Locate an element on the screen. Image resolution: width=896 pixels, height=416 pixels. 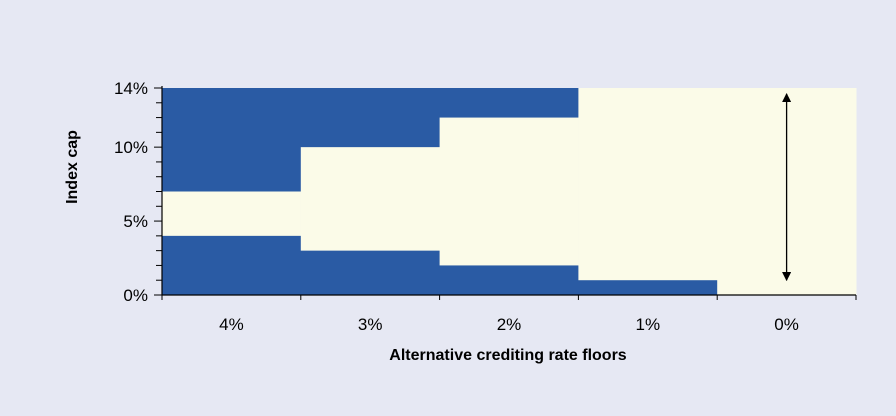
x-tick-label: 0% is located at coordinates (786, 324).